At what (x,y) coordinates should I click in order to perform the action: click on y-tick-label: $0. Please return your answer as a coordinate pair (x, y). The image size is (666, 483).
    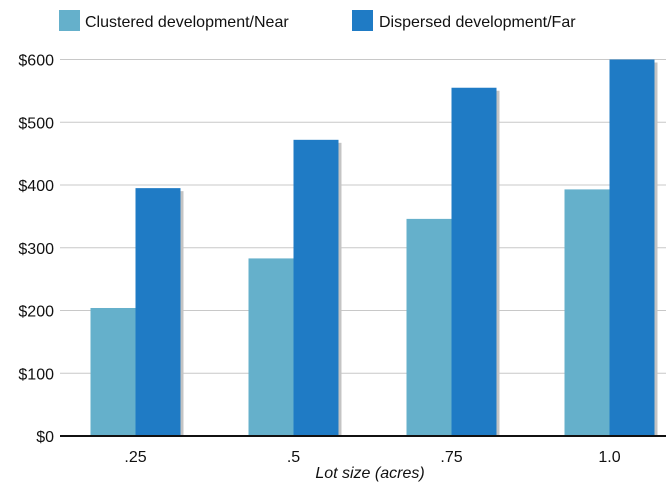
    Looking at the image, I should click on (45, 437).